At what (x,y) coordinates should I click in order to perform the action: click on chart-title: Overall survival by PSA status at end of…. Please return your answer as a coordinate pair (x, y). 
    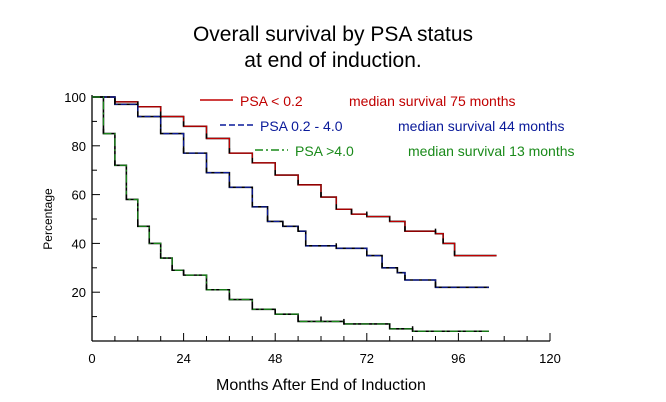
    Looking at the image, I should click on (333, 48).